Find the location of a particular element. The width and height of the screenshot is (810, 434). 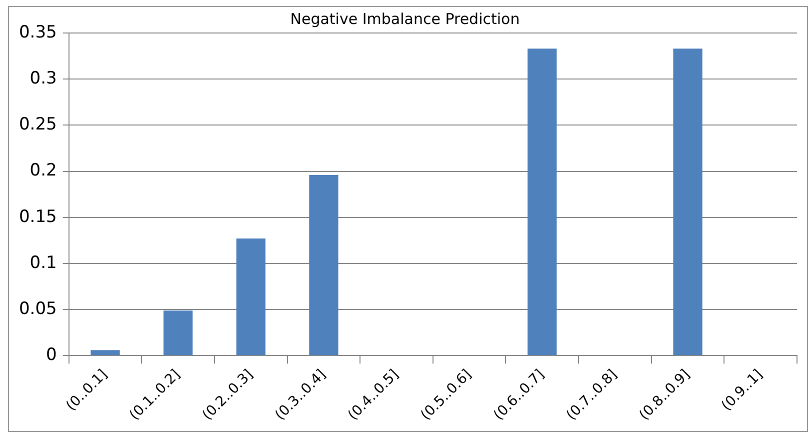

y-tick-label: 0.3 is located at coordinates (43, 78).